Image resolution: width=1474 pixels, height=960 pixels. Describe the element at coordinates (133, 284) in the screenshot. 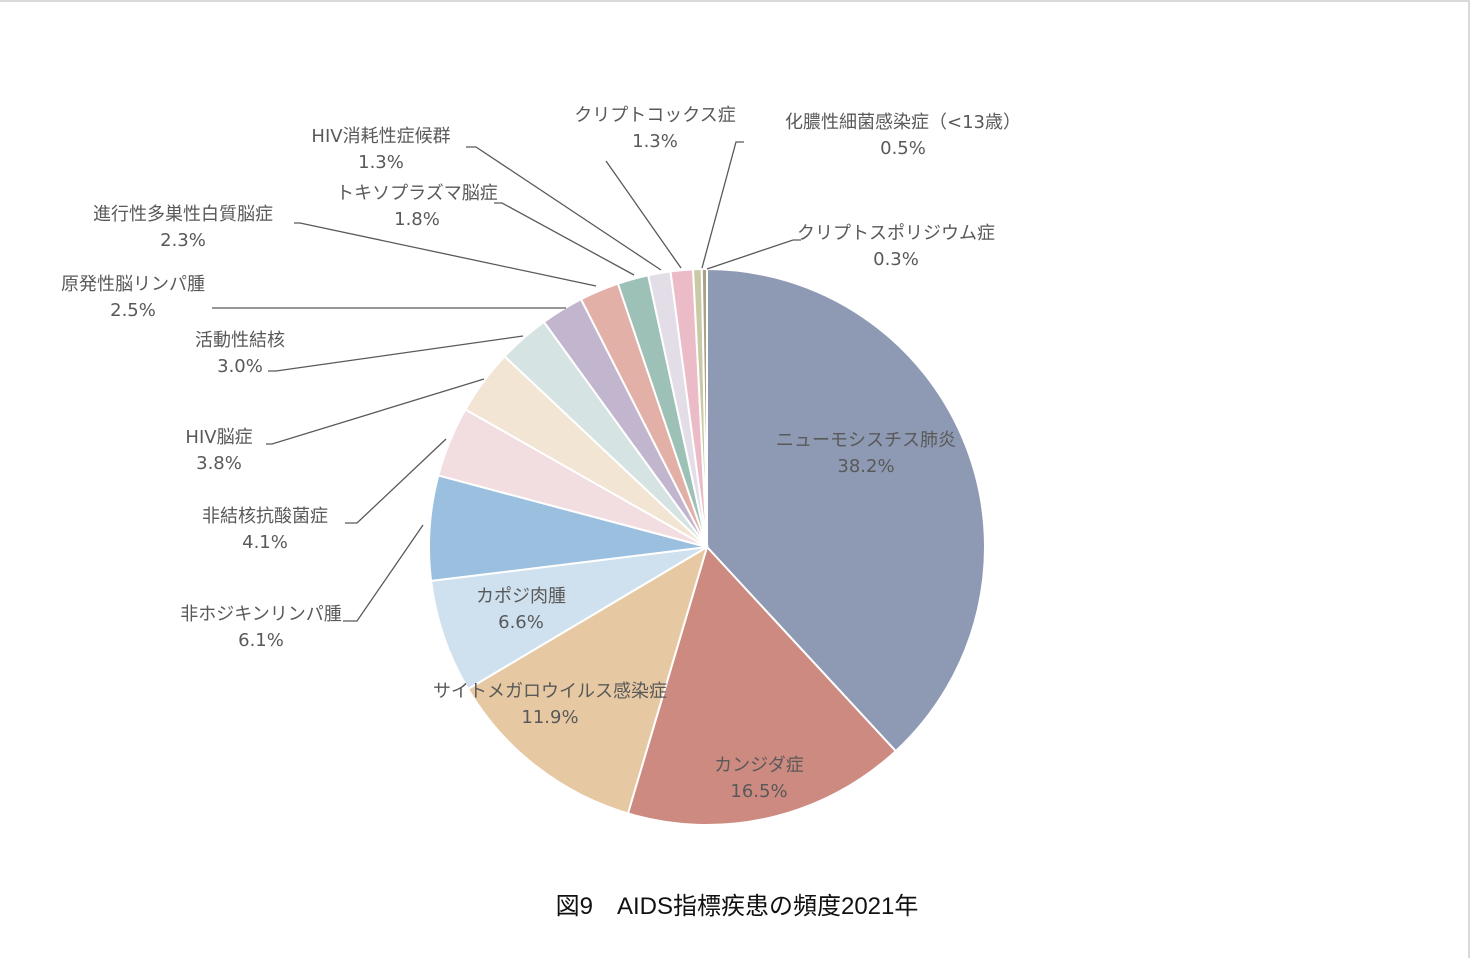

I see `slice-label: 原発性脳リンパ腫` at that location.